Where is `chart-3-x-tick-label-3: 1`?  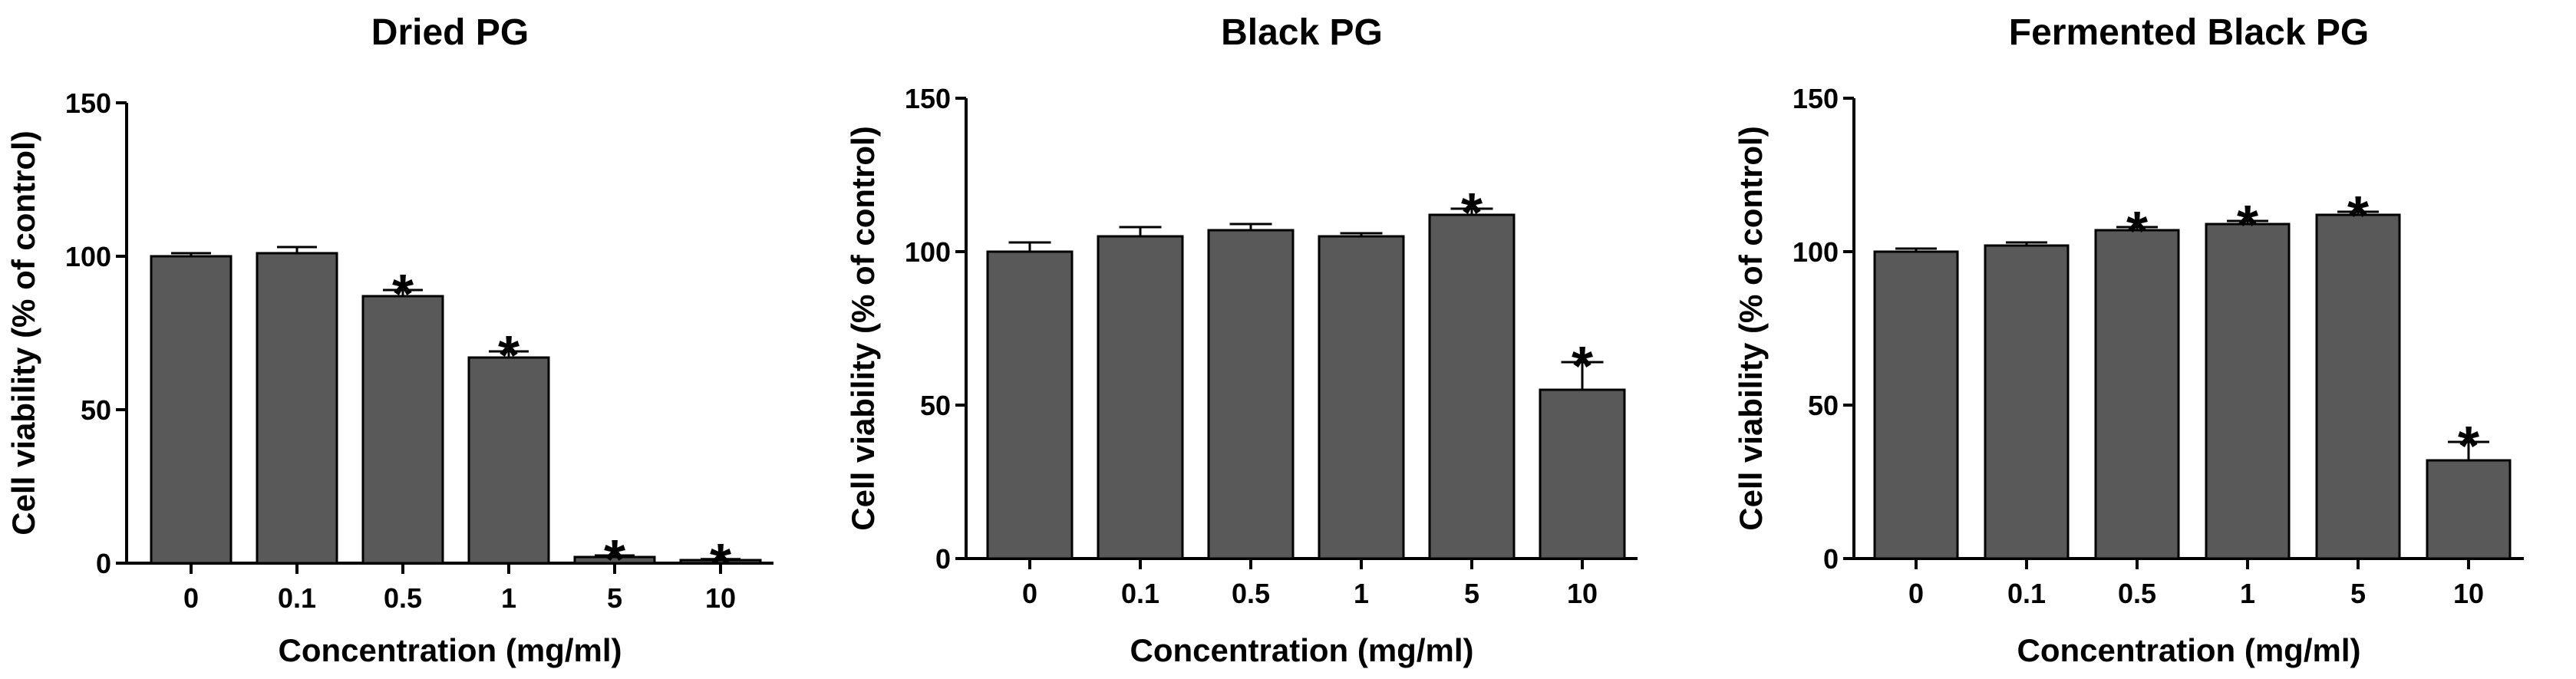 chart-3-x-tick-label-3: 1 is located at coordinates (2247, 593).